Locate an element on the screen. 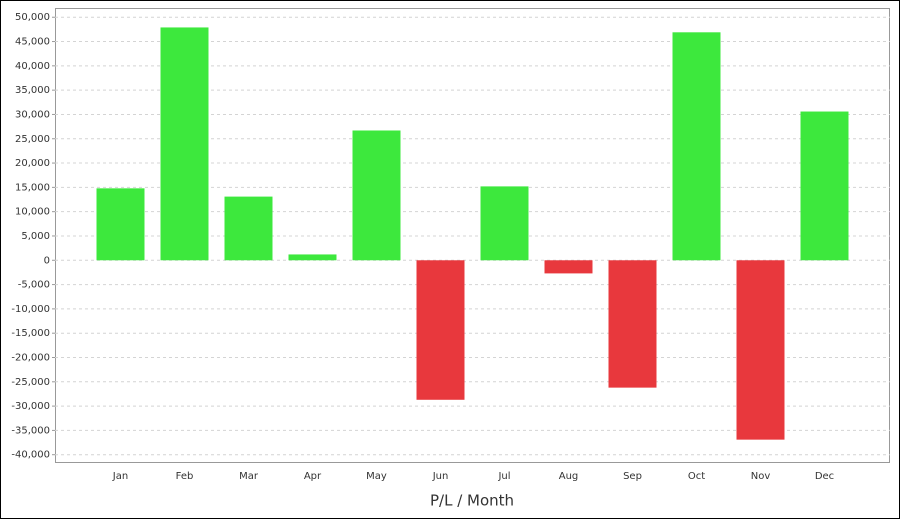 The width and height of the screenshot is (900, 519). y-tick-label: 15,000 is located at coordinates (32, 187).